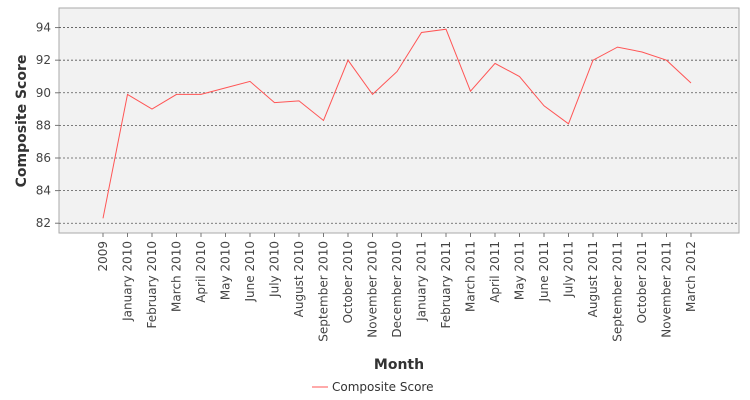 Image resolution: width=750 pixels, height=400 pixels. What do you see at coordinates (495, 272) in the screenshot?
I see `x-tick-label: April 2011` at bounding box center [495, 272].